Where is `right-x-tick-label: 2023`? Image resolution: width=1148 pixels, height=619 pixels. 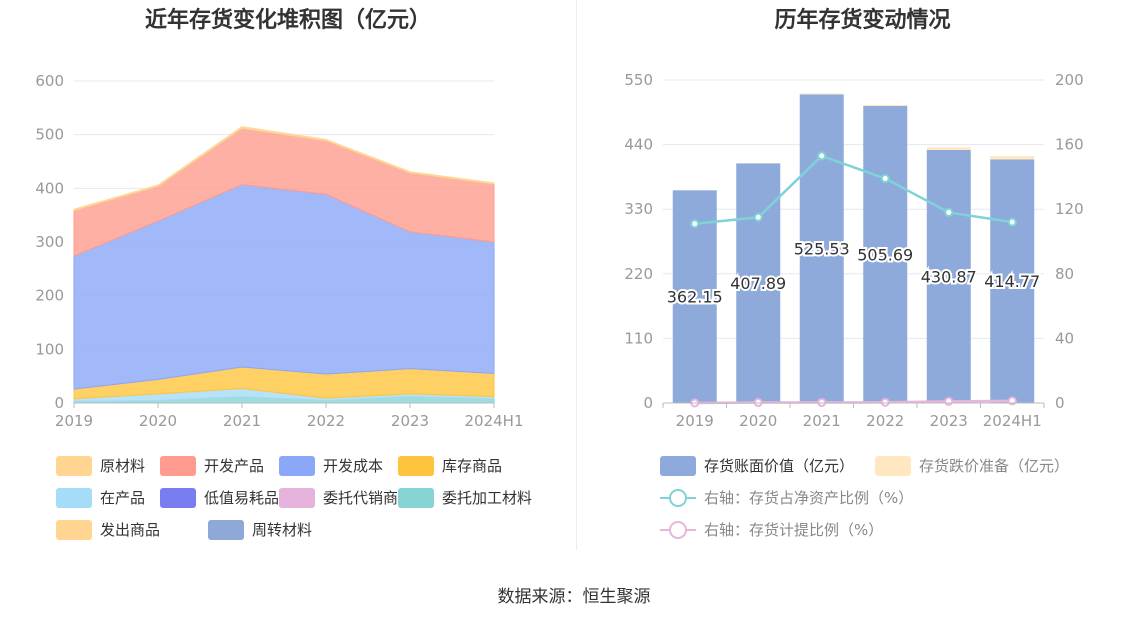 right-x-tick-label: 2023 is located at coordinates (949, 421).